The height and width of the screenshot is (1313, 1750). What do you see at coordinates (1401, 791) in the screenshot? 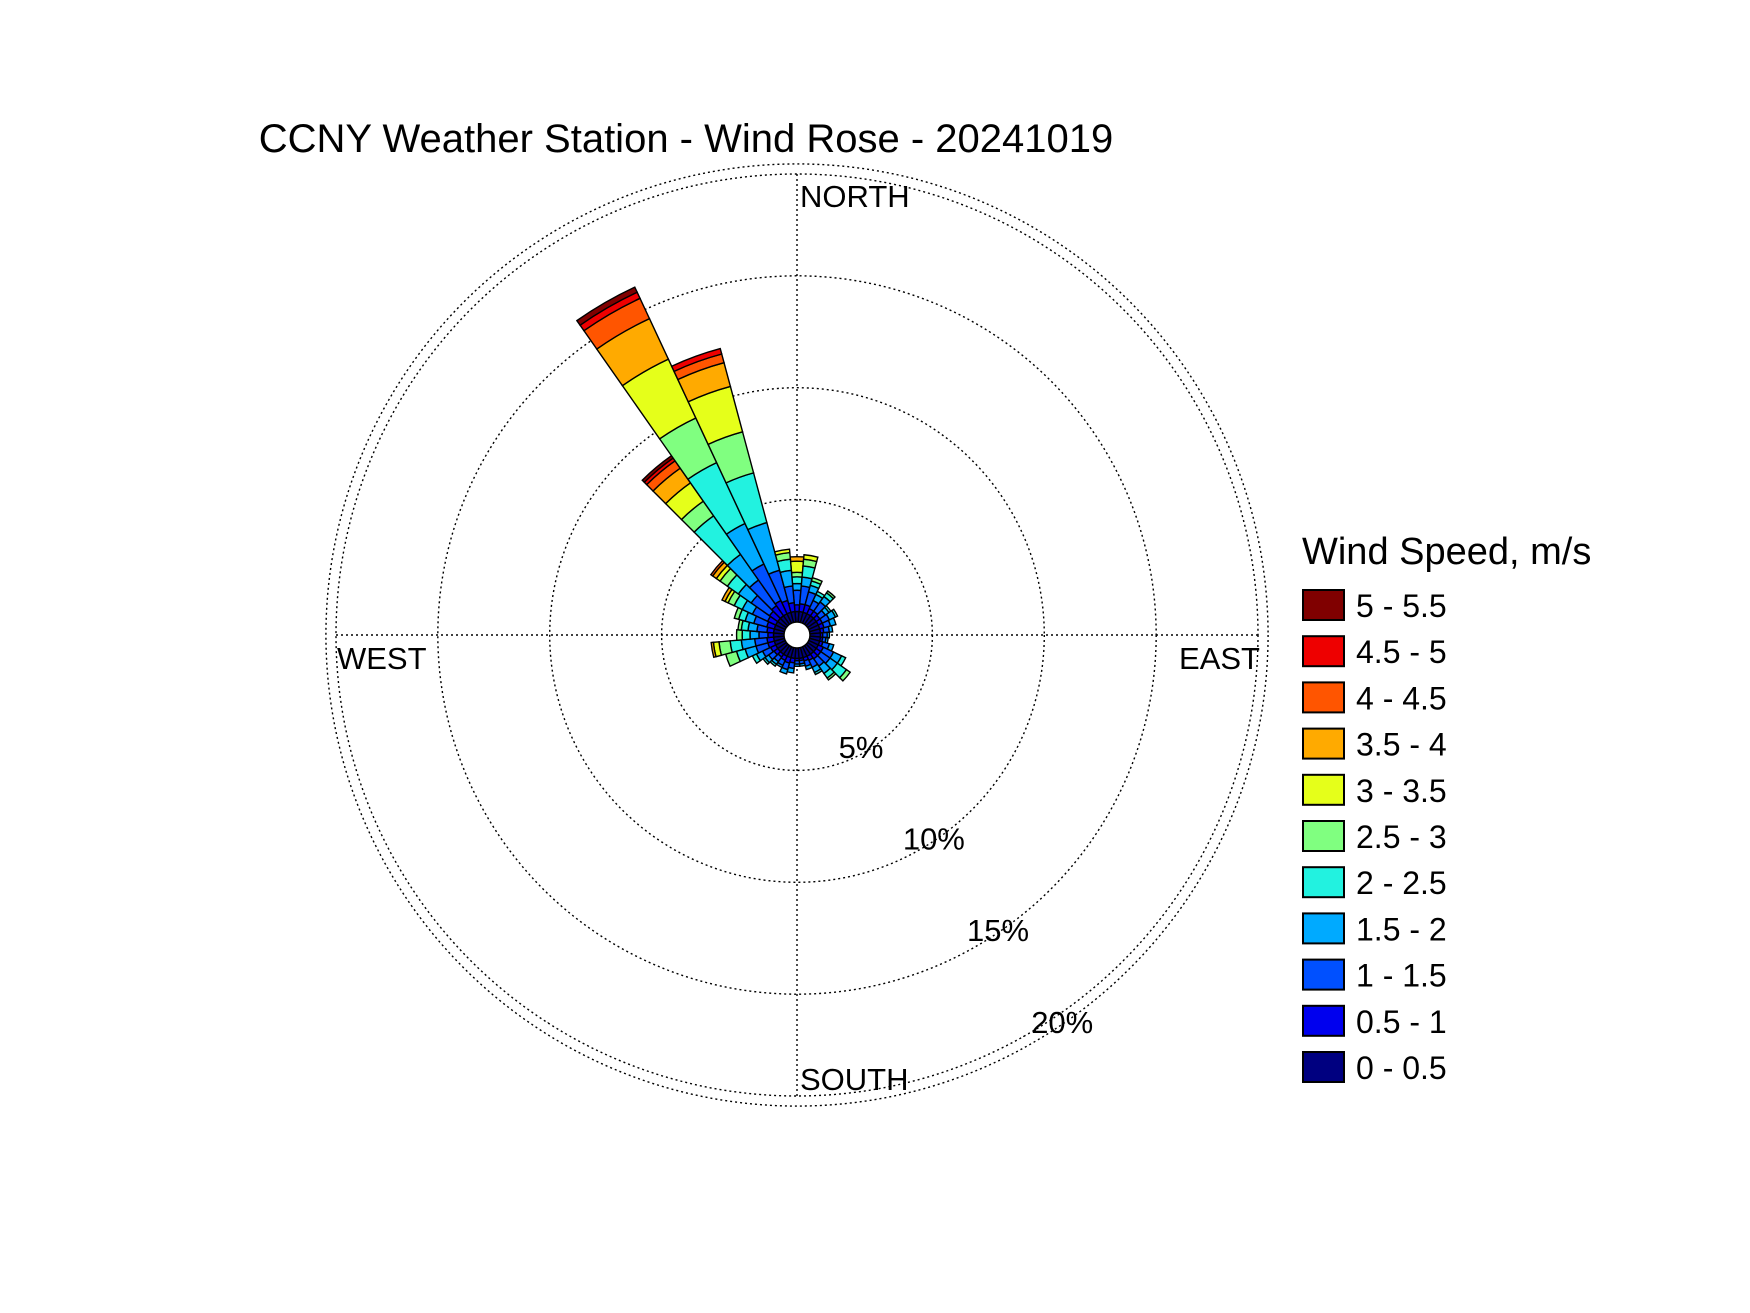
I see `legend-label-4: 3 - 3.5` at bounding box center [1401, 791].